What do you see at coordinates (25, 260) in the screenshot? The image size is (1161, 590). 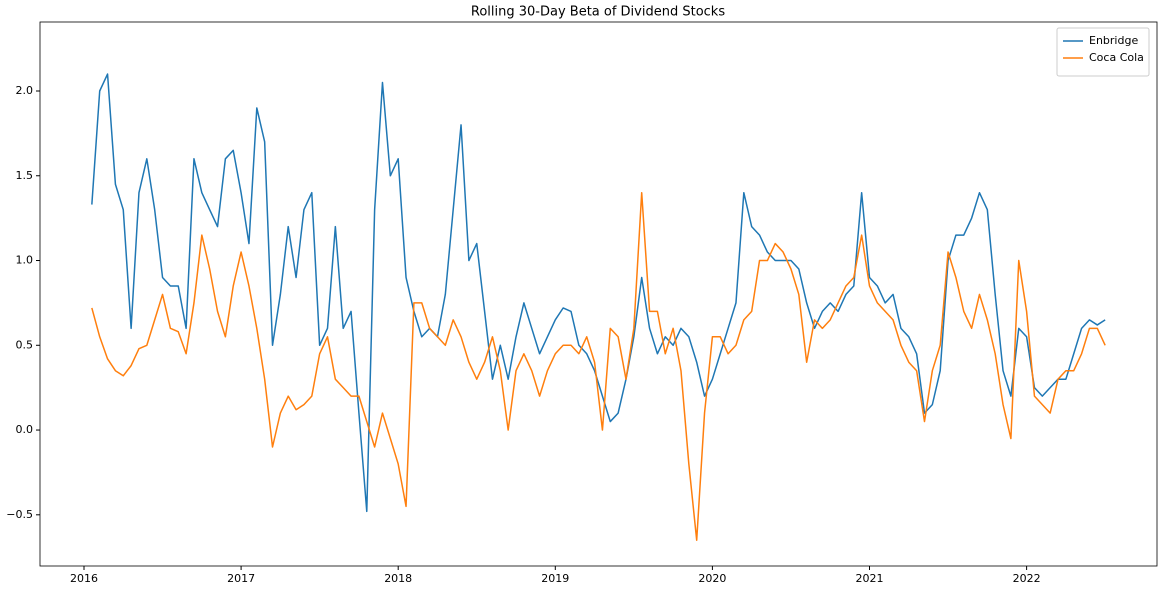 I see `y-tick-label: 1.0` at bounding box center [25, 260].